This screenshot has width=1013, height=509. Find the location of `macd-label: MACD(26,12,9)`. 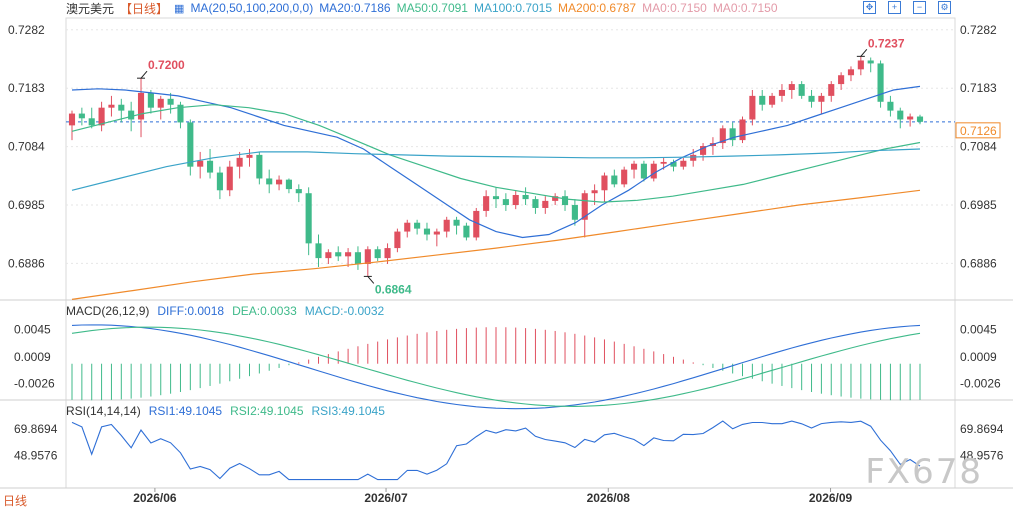

macd-label: MACD(26,12,9) is located at coordinates (108, 311).